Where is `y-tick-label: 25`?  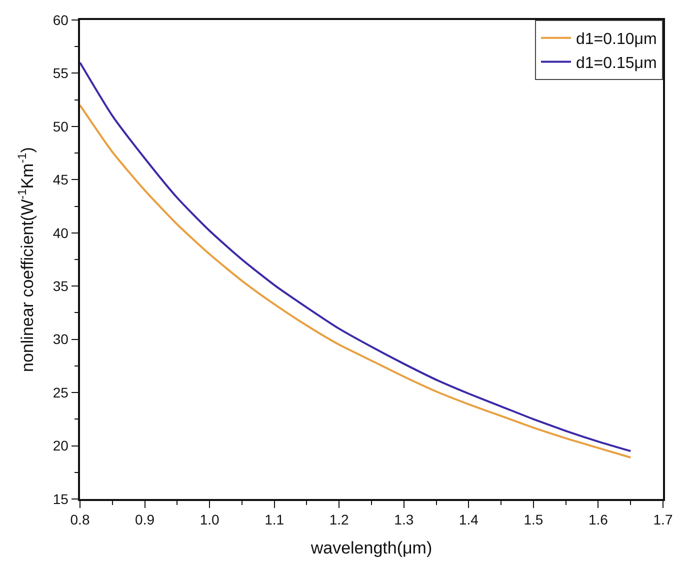
y-tick-label: 25 is located at coordinates (60, 392).